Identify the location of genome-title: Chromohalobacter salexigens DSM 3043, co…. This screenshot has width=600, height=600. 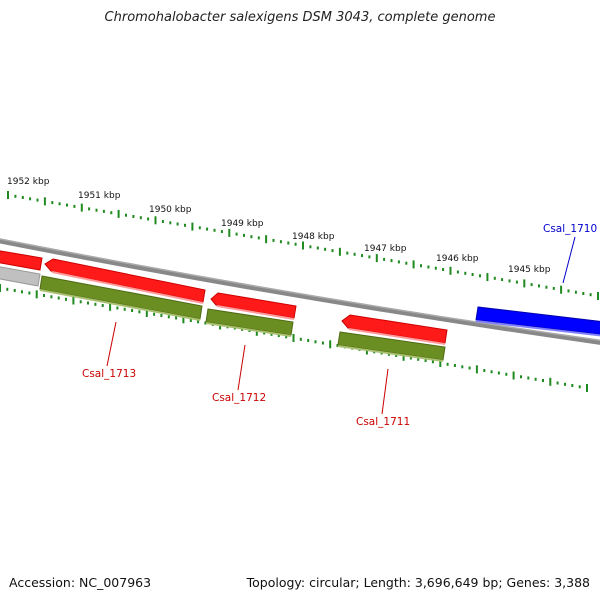
(300, 17).